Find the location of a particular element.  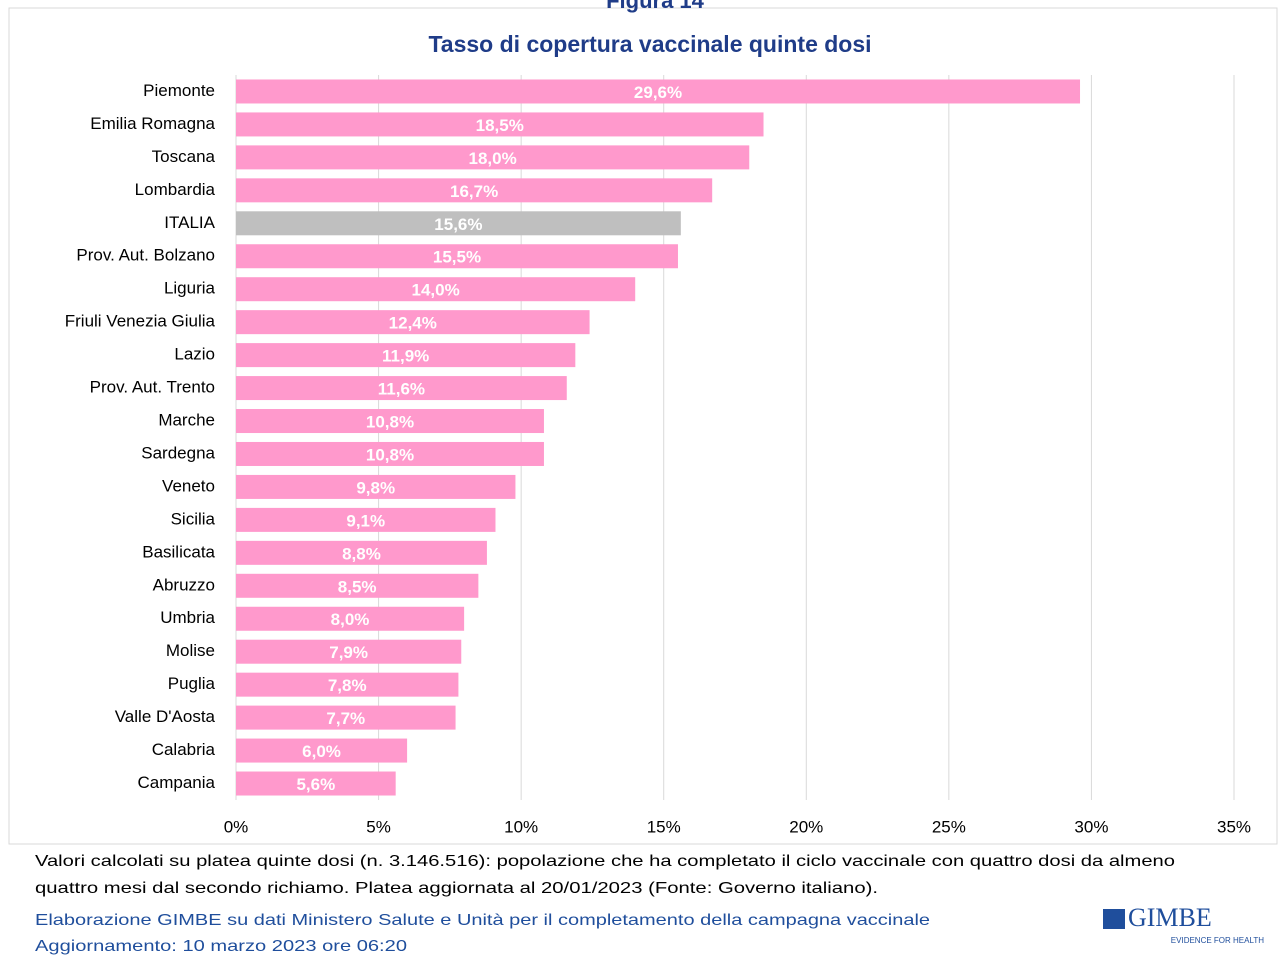

y-tick-label: Veneto is located at coordinates (188, 485).